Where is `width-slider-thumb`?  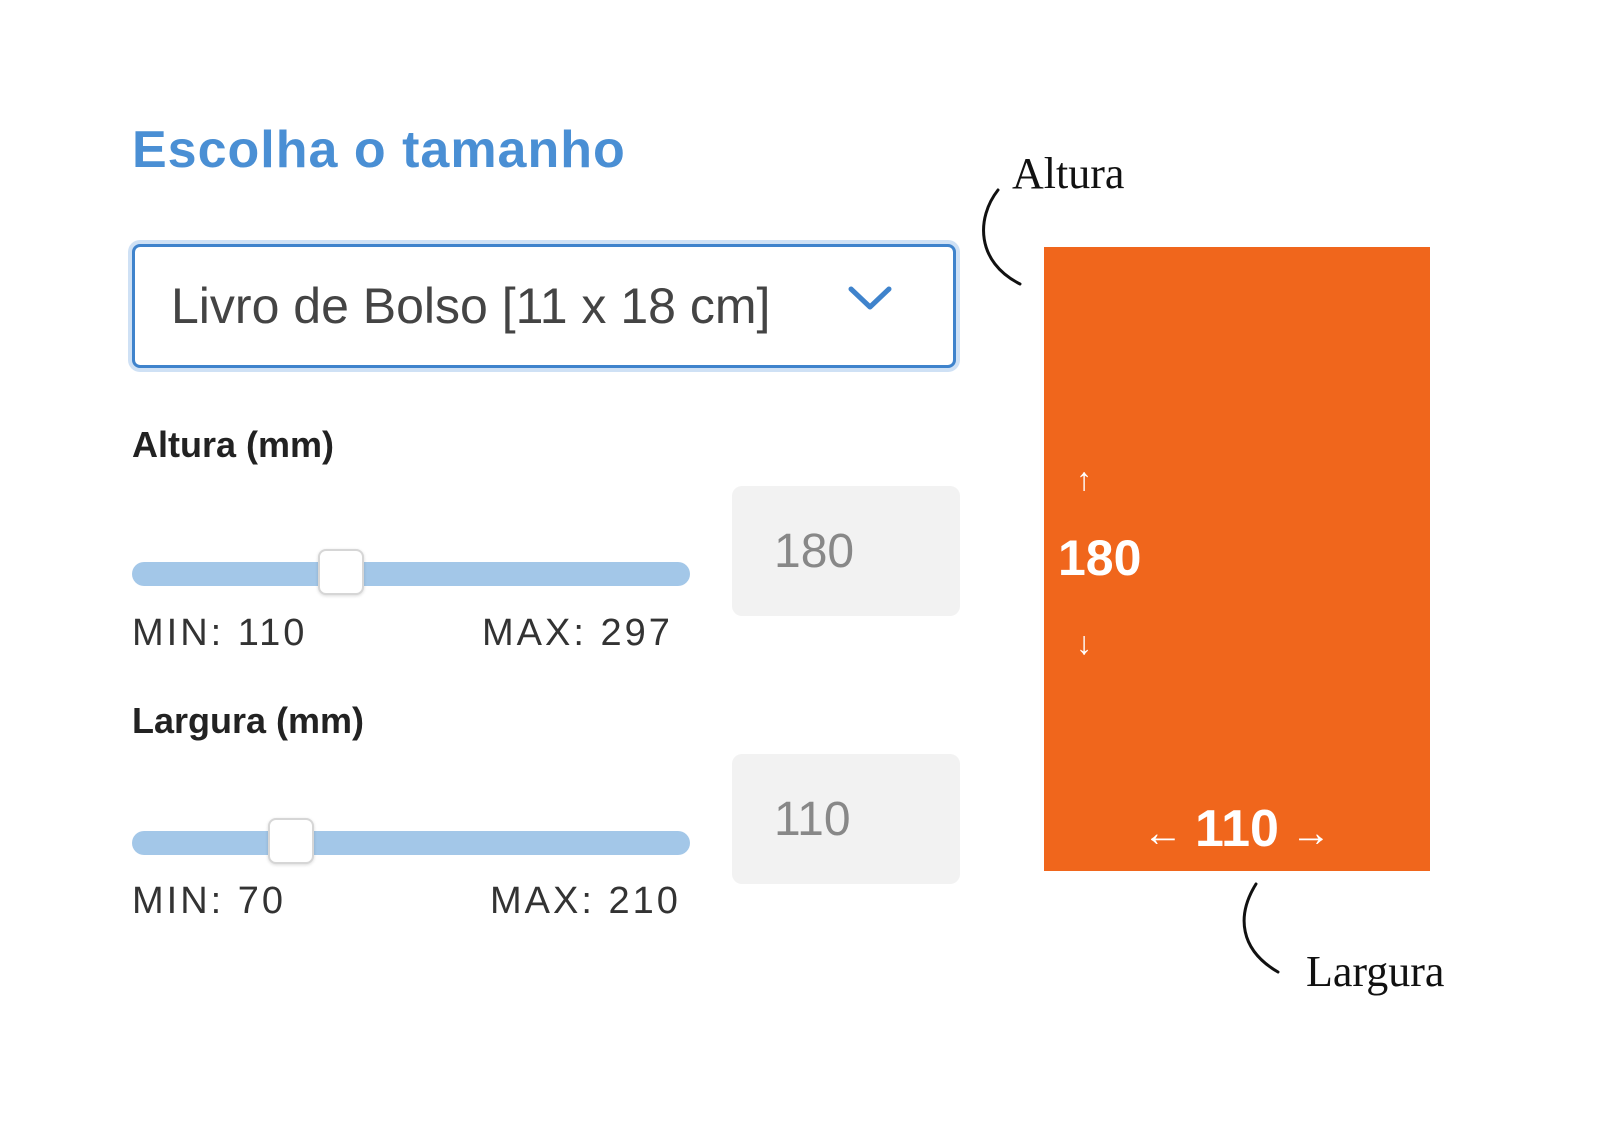
width-slider-thumb is located at coordinates (291, 841).